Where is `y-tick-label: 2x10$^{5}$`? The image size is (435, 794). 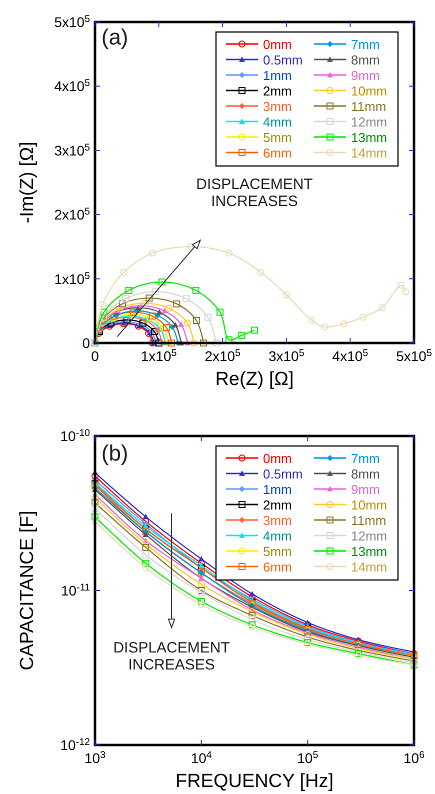
y-tick-label: 2x10$^{5}$ is located at coordinates (72, 214).